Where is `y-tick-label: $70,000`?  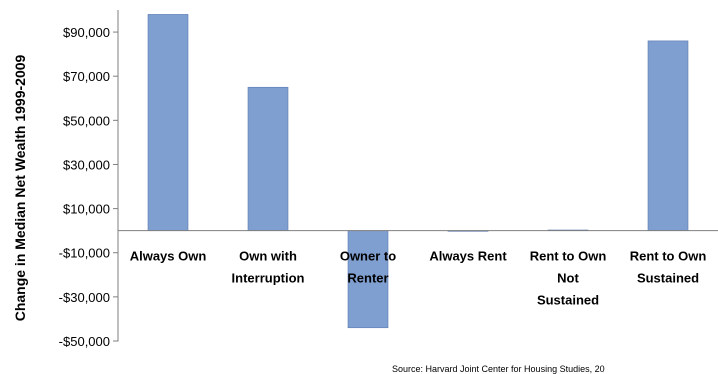
y-tick-label: $70,000 is located at coordinates (86, 76).